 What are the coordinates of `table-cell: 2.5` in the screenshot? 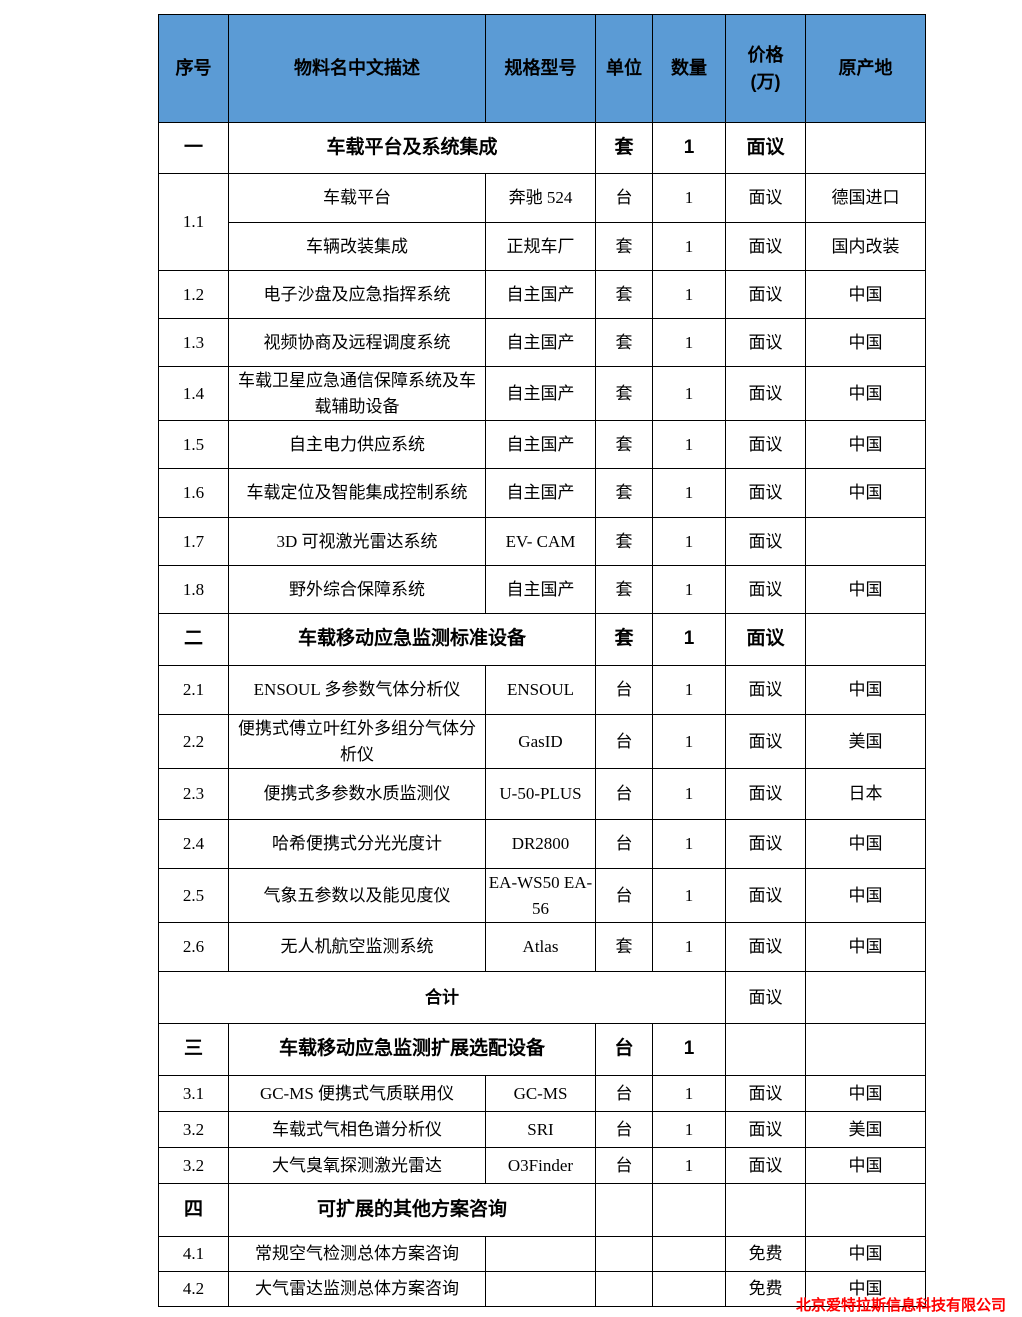 It's located at (193, 895).